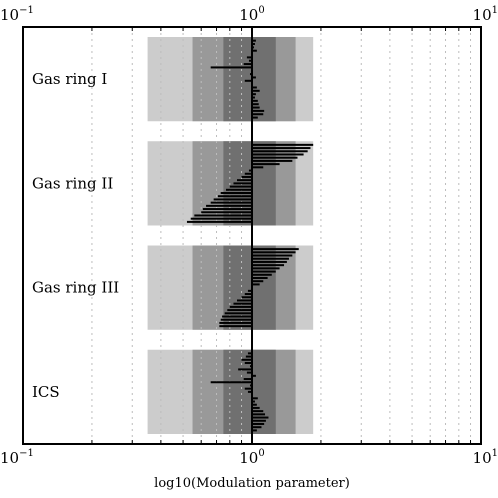 This screenshot has height=498, width=498. What do you see at coordinates (75, 235) in the screenshot?
I see `group-labels: Gas ring I Gas ring II Gas ring III ICS` at bounding box center [75, 235].